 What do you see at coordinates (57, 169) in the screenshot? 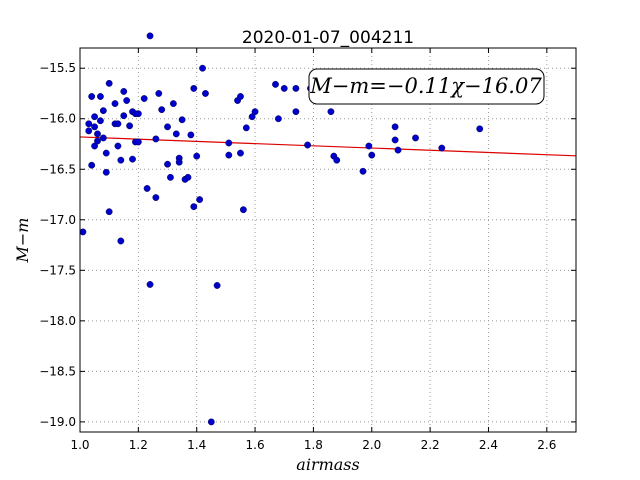
I see `y-tick-label: −16.5` at bounding box center [57, 169].